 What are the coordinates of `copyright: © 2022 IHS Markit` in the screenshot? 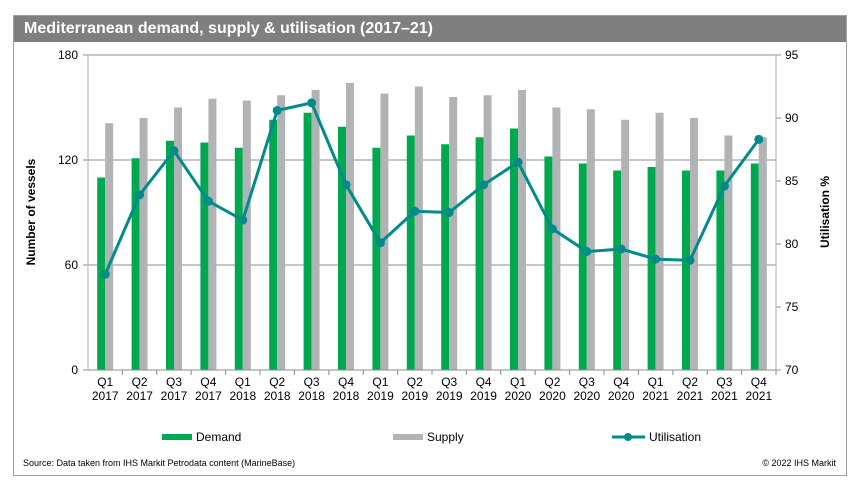 It's located at (799, 463).